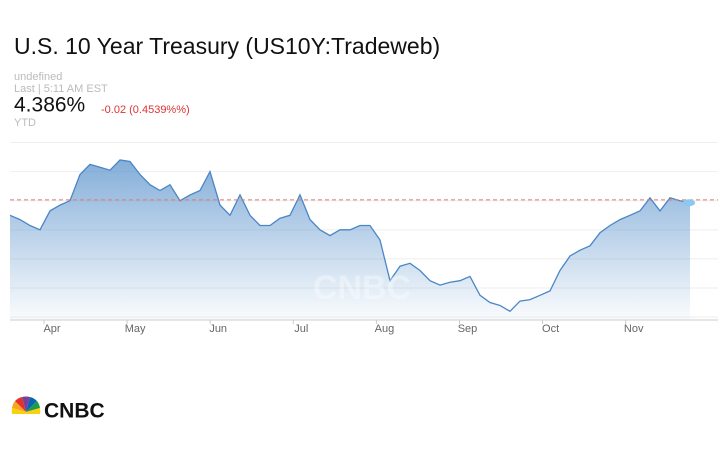  I want to click on logo-text: CNBC, so click(74, 411).